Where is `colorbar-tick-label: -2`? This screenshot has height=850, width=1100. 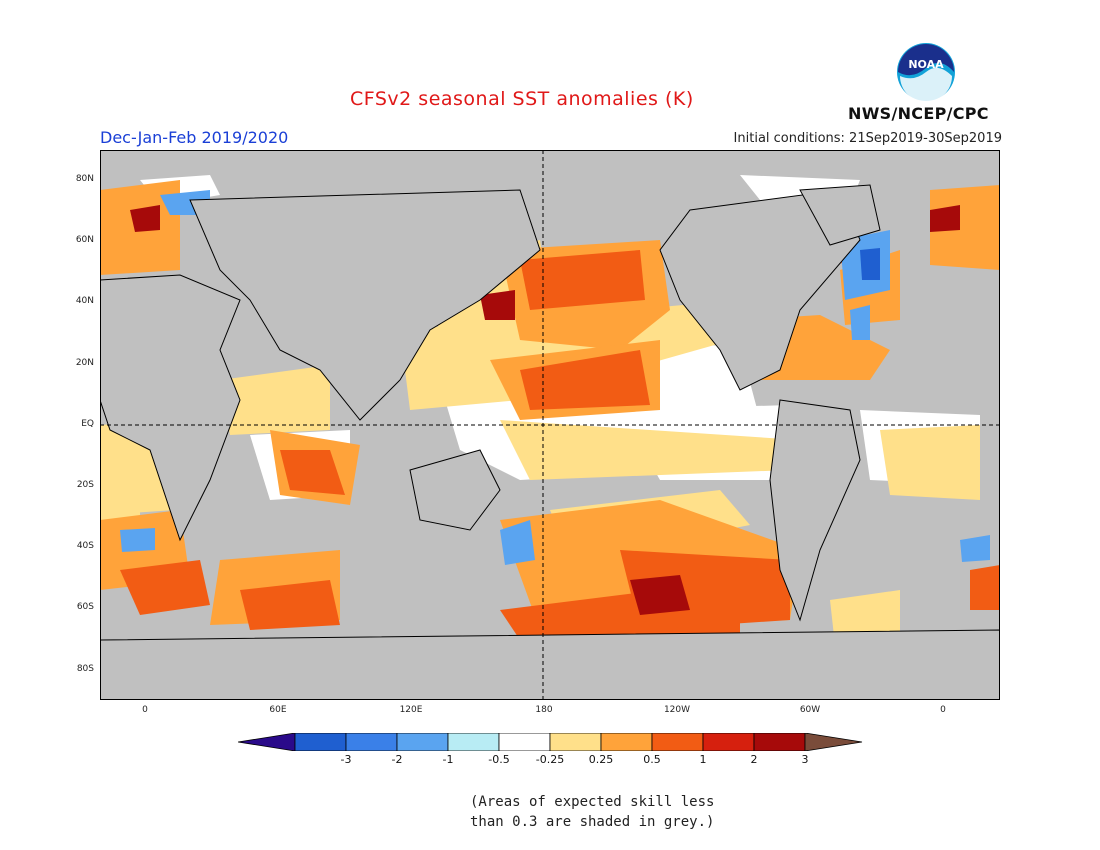 colorbar-tick-label: -2 is located at coordinates (397, 759).